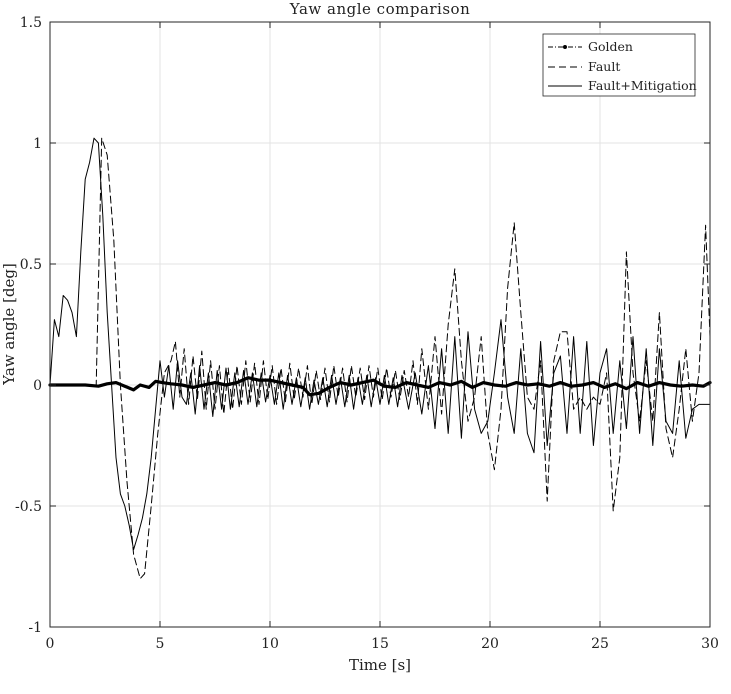 The image size is (731, 694). I want to click on x-tick-label: 25, so click(600, 644).